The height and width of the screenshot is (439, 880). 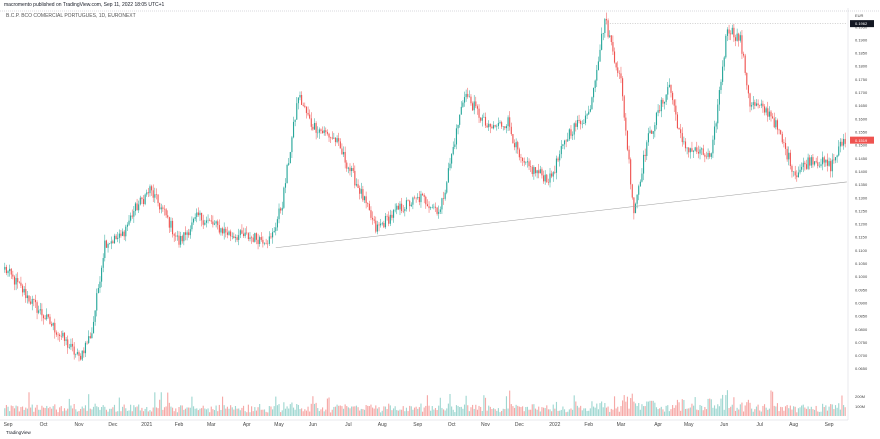 I want to click on price-tick-label: 0.1400, so click(x=861, y=171).